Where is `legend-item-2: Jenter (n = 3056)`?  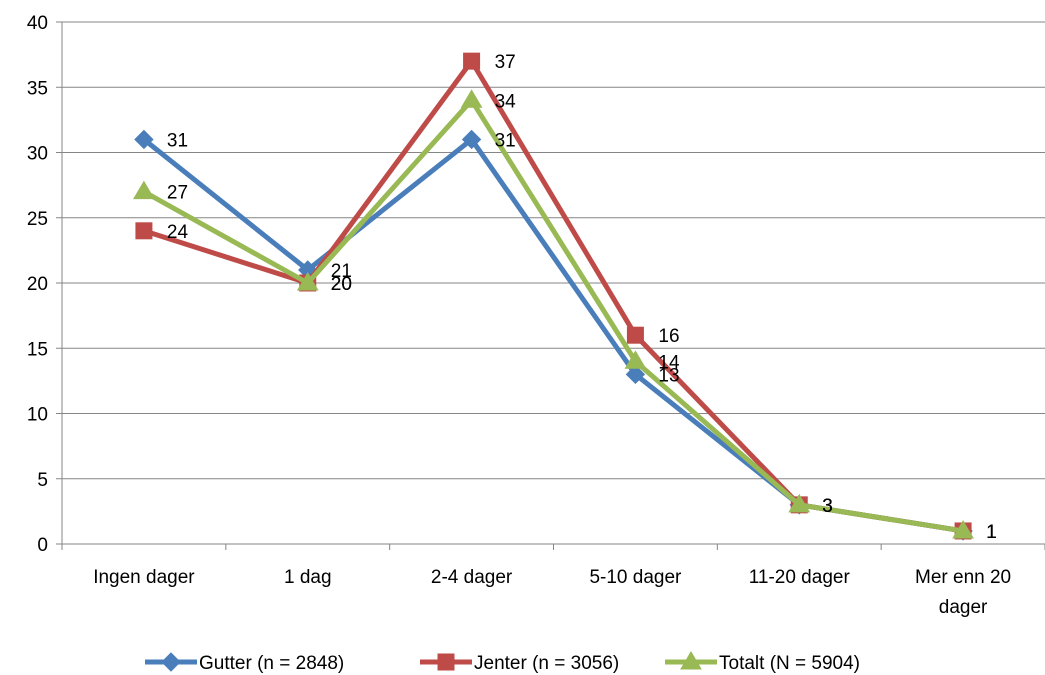 legend-item-2: Jenter (n = 3056) is located at coordinates (519, 663).